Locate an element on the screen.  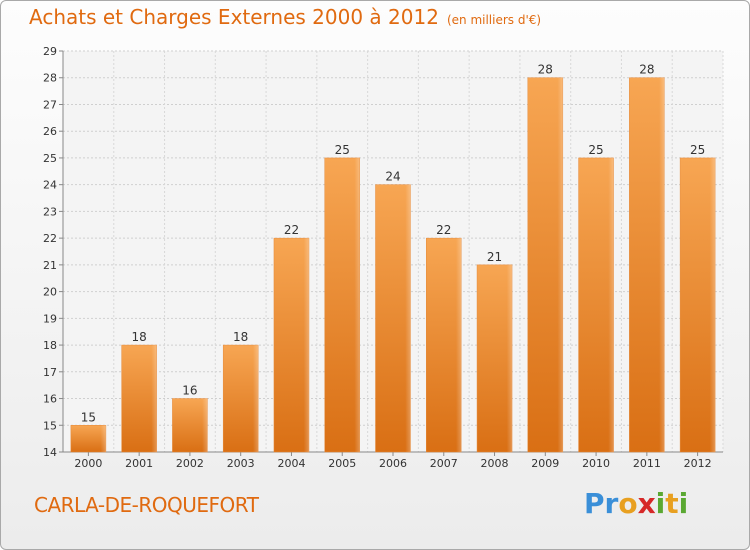
commune-name: CARLA-DE-ROQUEFORT is located at coordinates (146, 505).